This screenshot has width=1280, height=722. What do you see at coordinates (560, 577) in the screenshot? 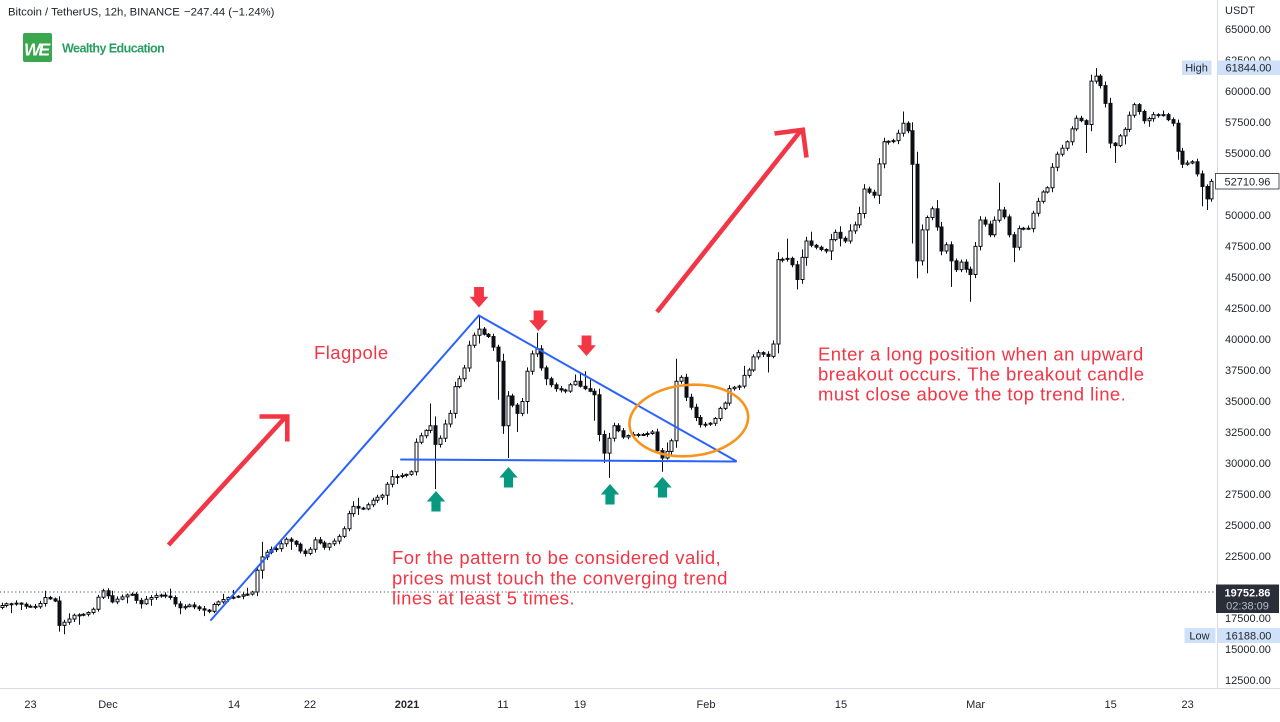
I see `svg-text:prices must touch the convergi: prices must touch the converging trend` at bounding box center [560, 577].